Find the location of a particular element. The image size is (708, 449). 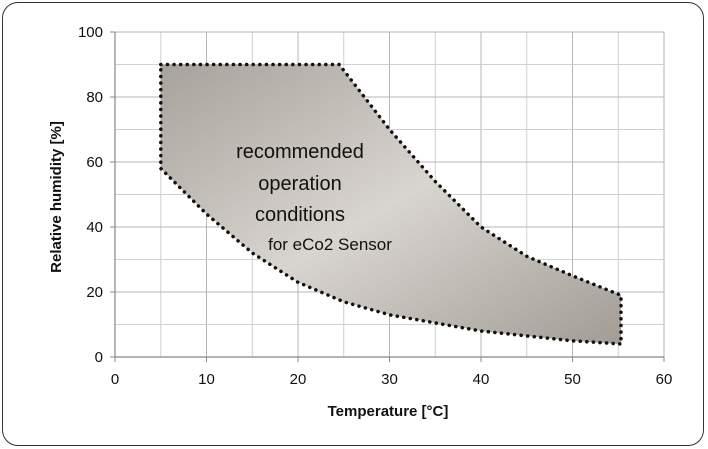

y-tick-label: 80 is located at coordinates (94, 97).